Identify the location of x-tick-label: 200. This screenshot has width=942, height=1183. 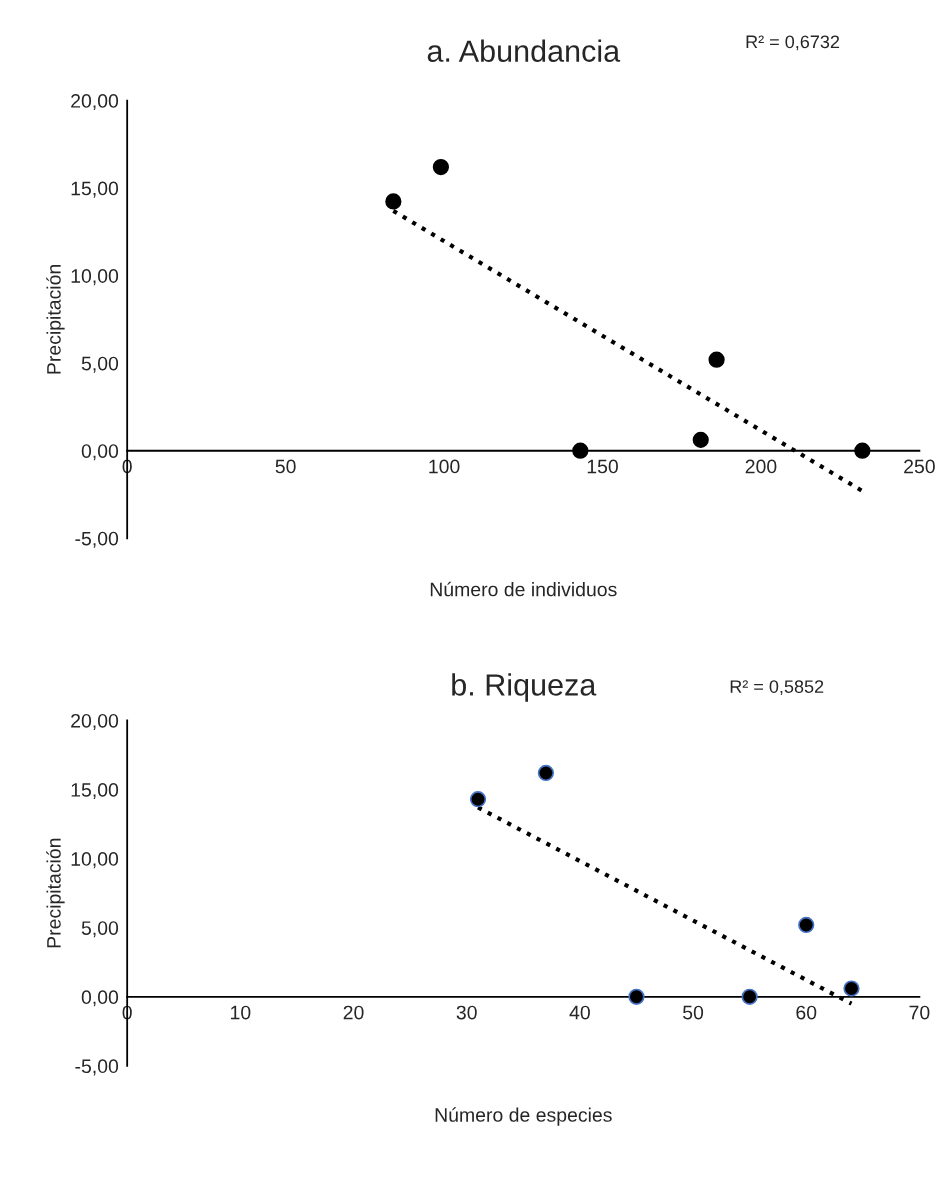
(761, 466).